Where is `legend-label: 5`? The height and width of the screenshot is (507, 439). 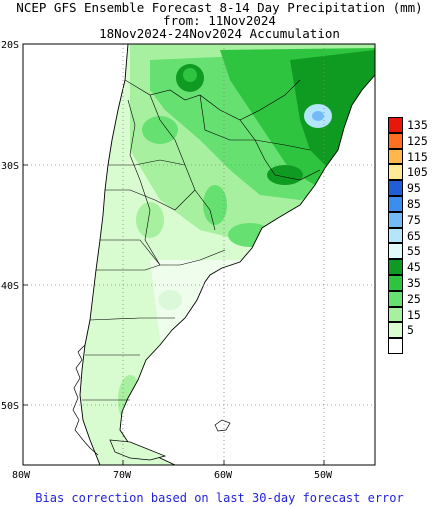
legend-label: 5 is located at coordinates (410, 330).